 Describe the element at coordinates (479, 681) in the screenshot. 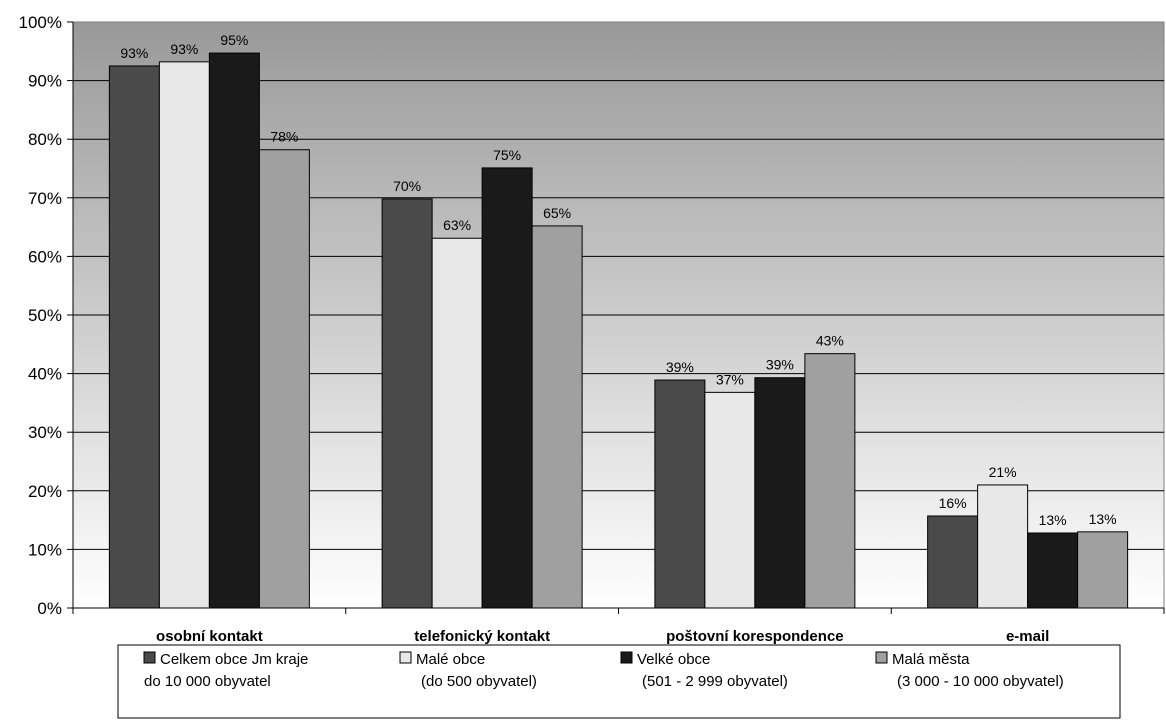

I see `legend-label: (do 500 obyvatel)` at that location.